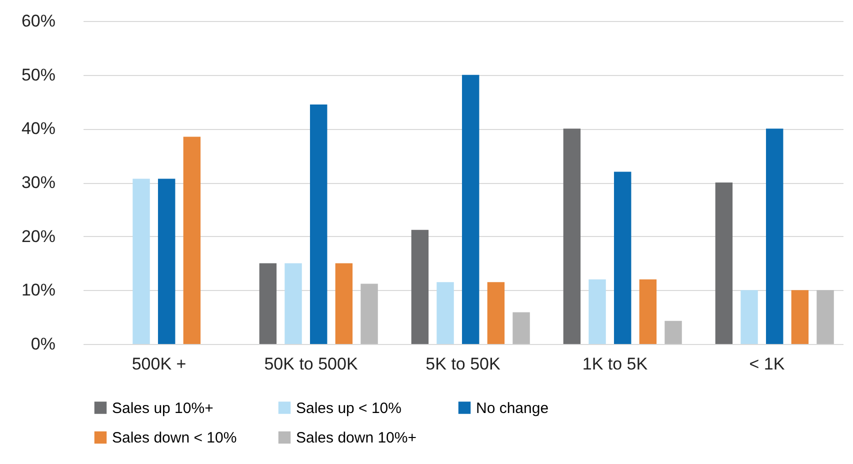 This screenshot has width=853, height=464. Describe the element at coordinates (159, 364) in the screenshot. I see `x-tick-label: 500K +` at that location.